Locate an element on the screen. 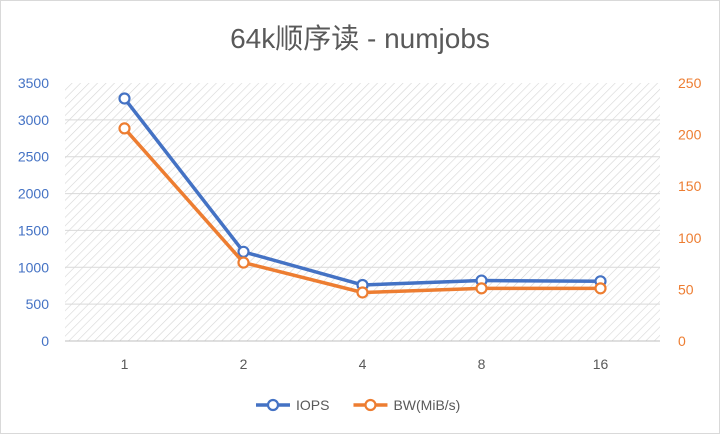  legend-label: BW(MiB/s) is located at coordinates (426, 405).